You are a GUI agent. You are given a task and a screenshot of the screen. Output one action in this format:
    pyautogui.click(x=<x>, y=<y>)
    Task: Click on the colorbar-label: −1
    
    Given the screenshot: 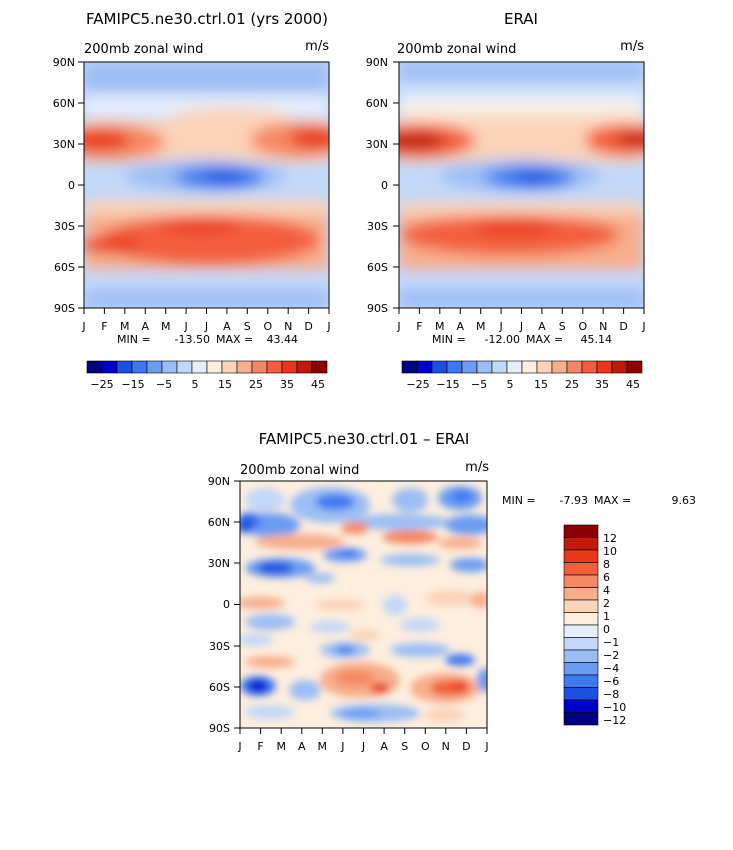 What is the action you would take?
    pyautogui.click(x=611, y=642)
    